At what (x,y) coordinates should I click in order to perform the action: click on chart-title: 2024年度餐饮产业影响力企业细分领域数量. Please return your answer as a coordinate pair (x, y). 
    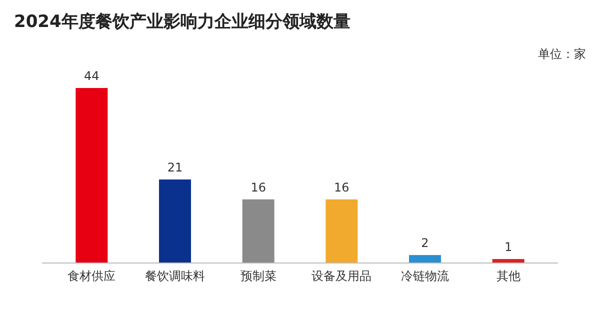
    Looking at the image, I should click on (182, 22).